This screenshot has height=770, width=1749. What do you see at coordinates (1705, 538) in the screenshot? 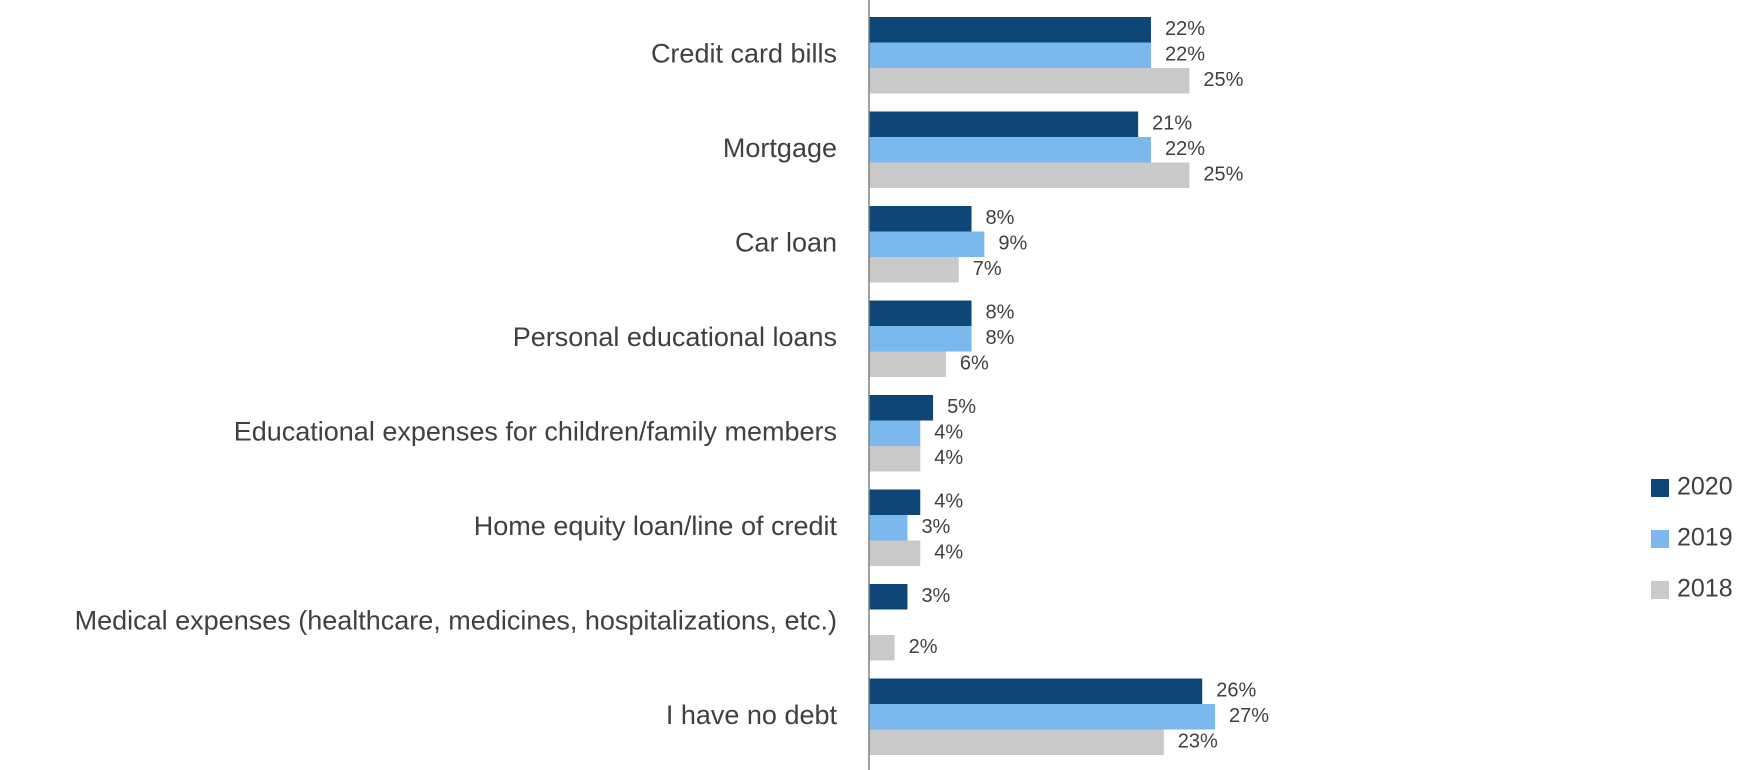
I see `legend-label: 2019` at bounding box center [1705, 538].